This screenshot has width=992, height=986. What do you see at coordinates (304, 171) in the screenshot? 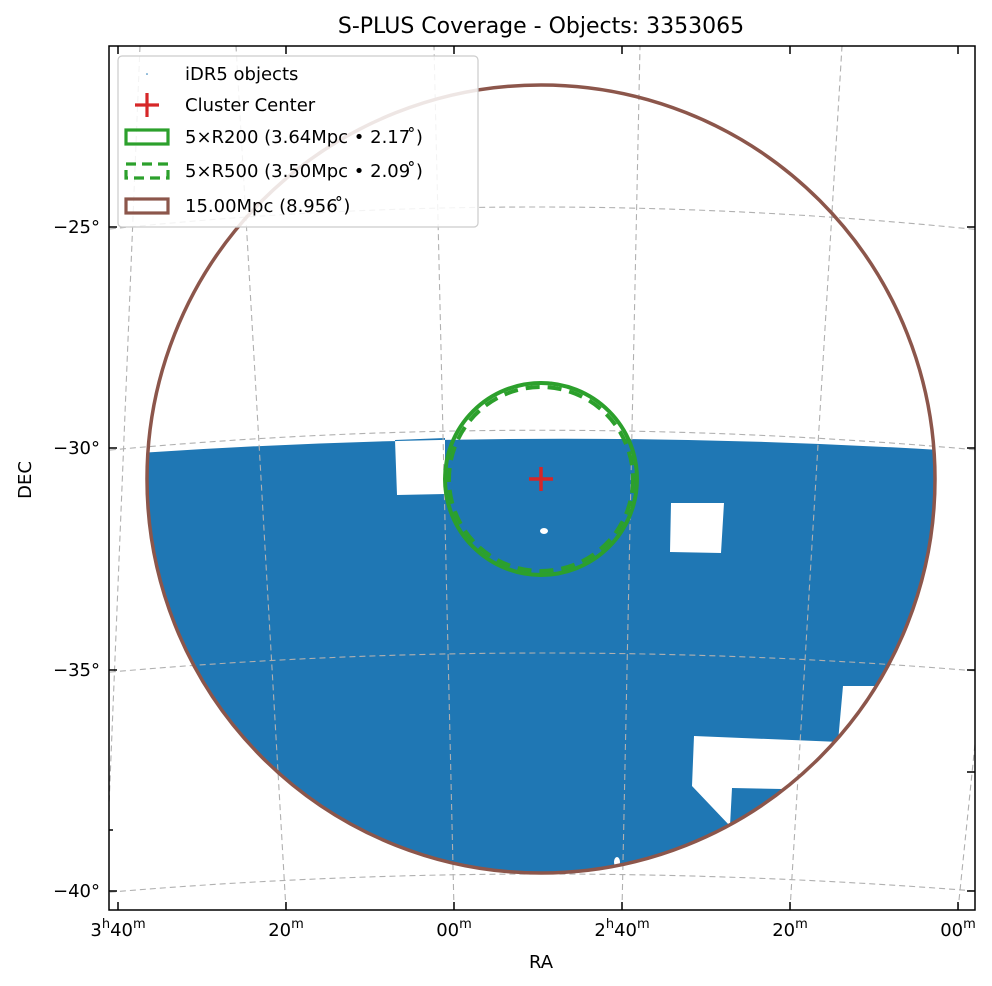
I see `legend-label: 5×R500 (3.50Mpc • 2.09 ̊)` at bounding box center [304, 171].